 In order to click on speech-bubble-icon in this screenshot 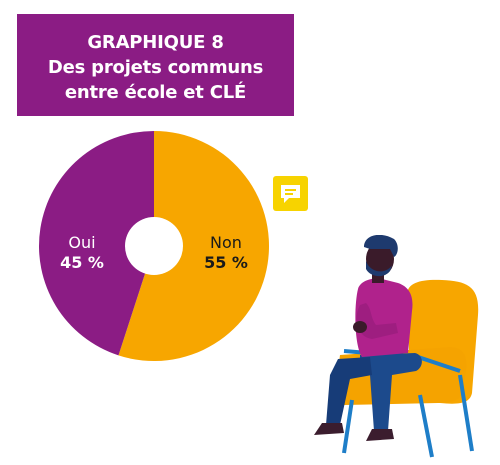, I will do `click(290, 193)`.